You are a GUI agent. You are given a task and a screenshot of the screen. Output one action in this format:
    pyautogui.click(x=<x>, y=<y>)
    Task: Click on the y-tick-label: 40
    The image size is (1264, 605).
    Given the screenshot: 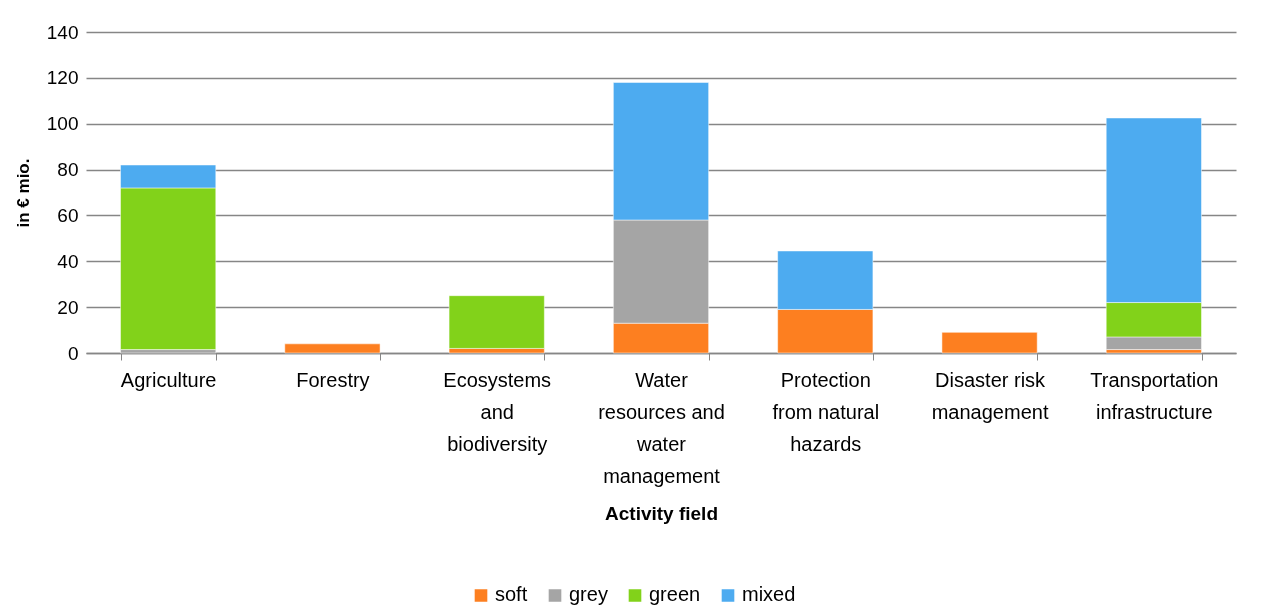 What is the action you would take?
    pyautogui.click(x=68, y=261)
    